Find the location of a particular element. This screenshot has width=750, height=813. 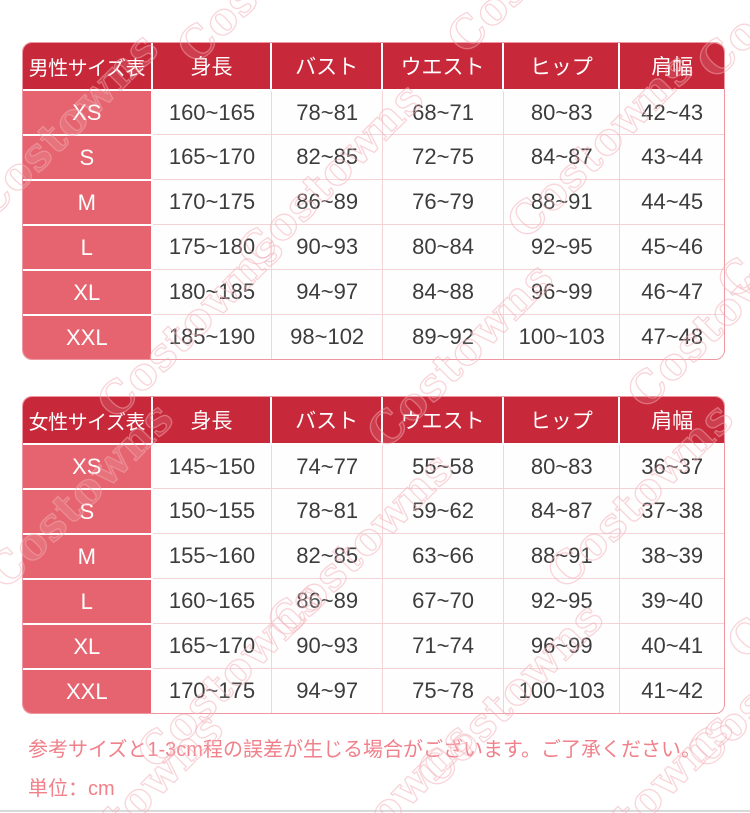

measurement-cell: 76~79 is located at coordinates (443, 201).